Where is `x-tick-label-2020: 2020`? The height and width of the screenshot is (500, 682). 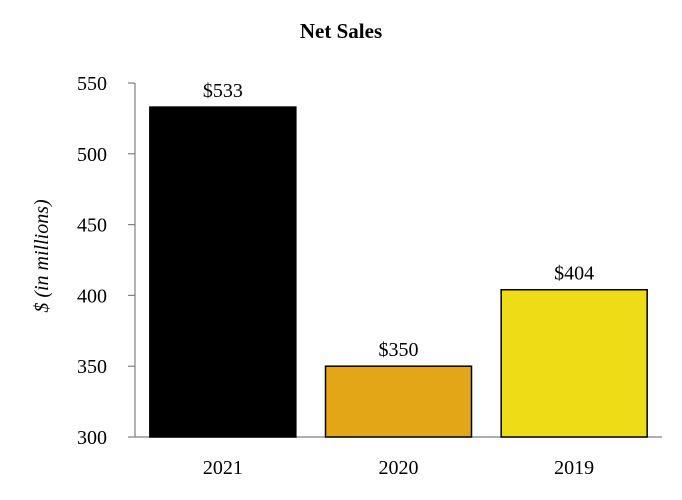
x-tick-label-2020: 2020 is located at coordinates (399, 468).